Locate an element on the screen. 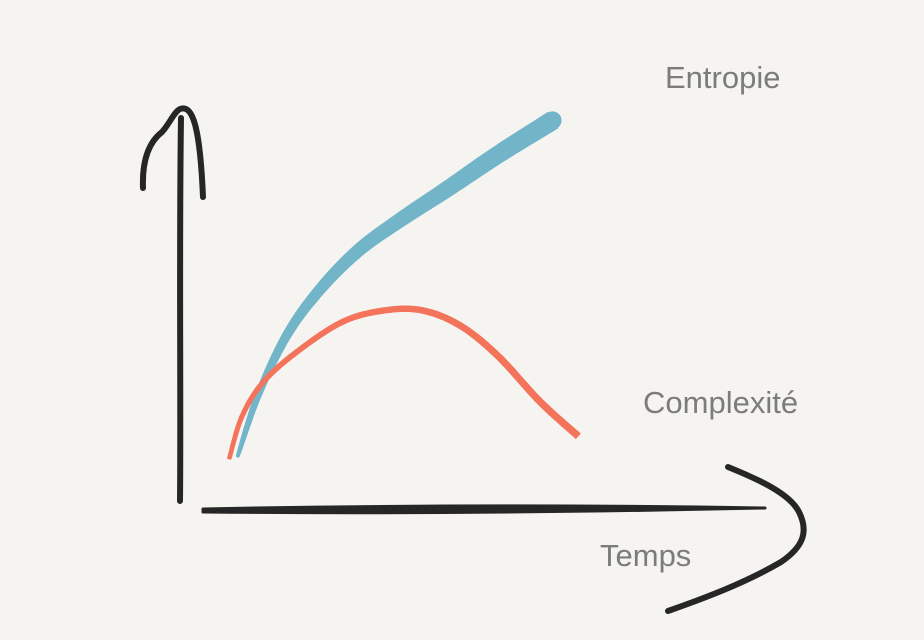 The width and height of the screenshot is (924, 640). series-label-complexite: Complexité is located at coordinates (720, 402).